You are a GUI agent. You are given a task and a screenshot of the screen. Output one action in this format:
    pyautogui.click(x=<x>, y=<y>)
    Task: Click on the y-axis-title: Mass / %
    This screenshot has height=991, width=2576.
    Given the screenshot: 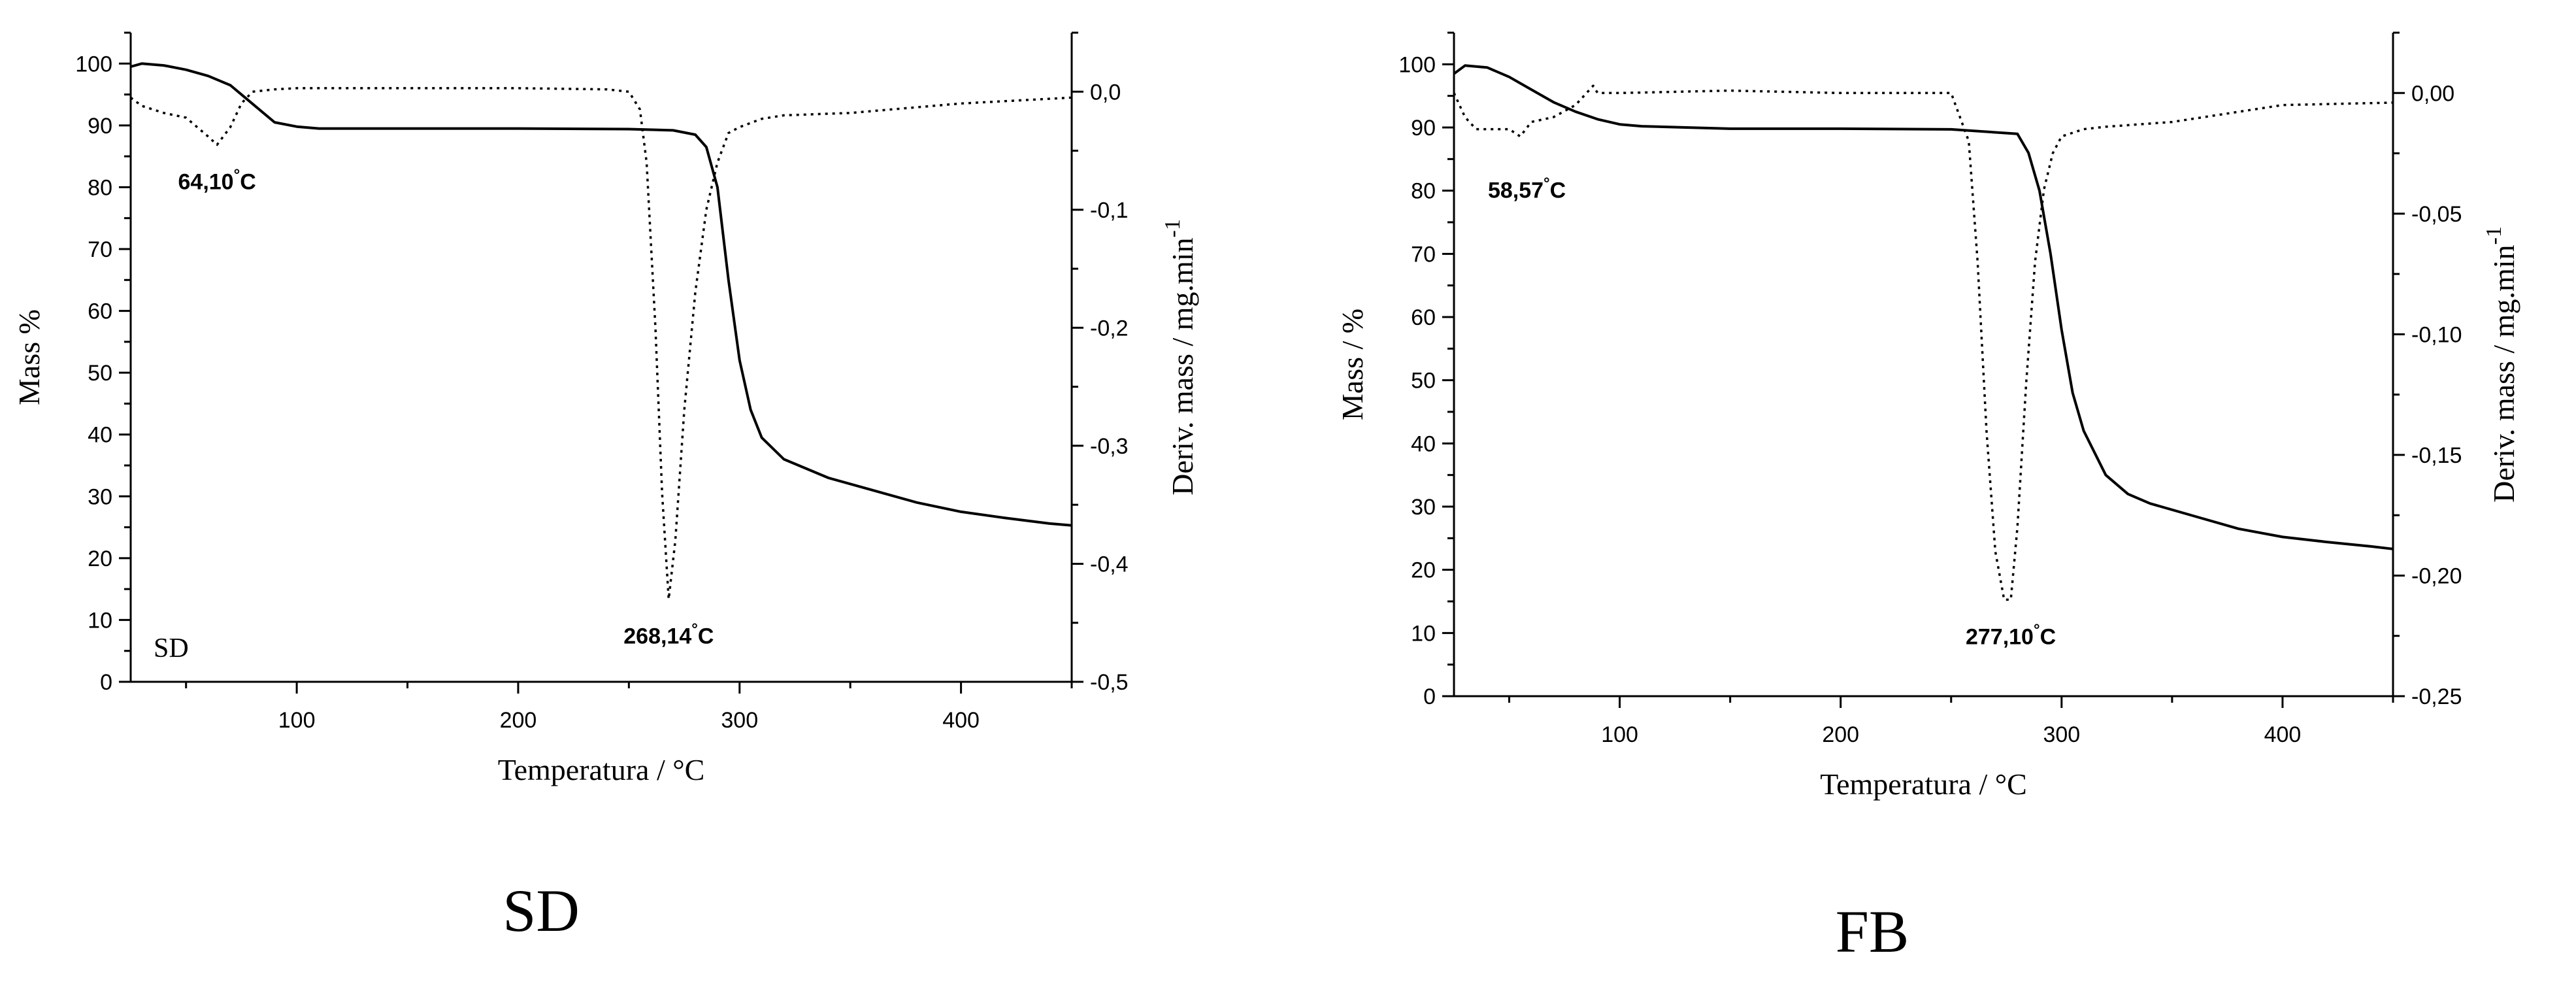 What is the action you would take?
    pyautogui.click(x=1352, y=364)
    